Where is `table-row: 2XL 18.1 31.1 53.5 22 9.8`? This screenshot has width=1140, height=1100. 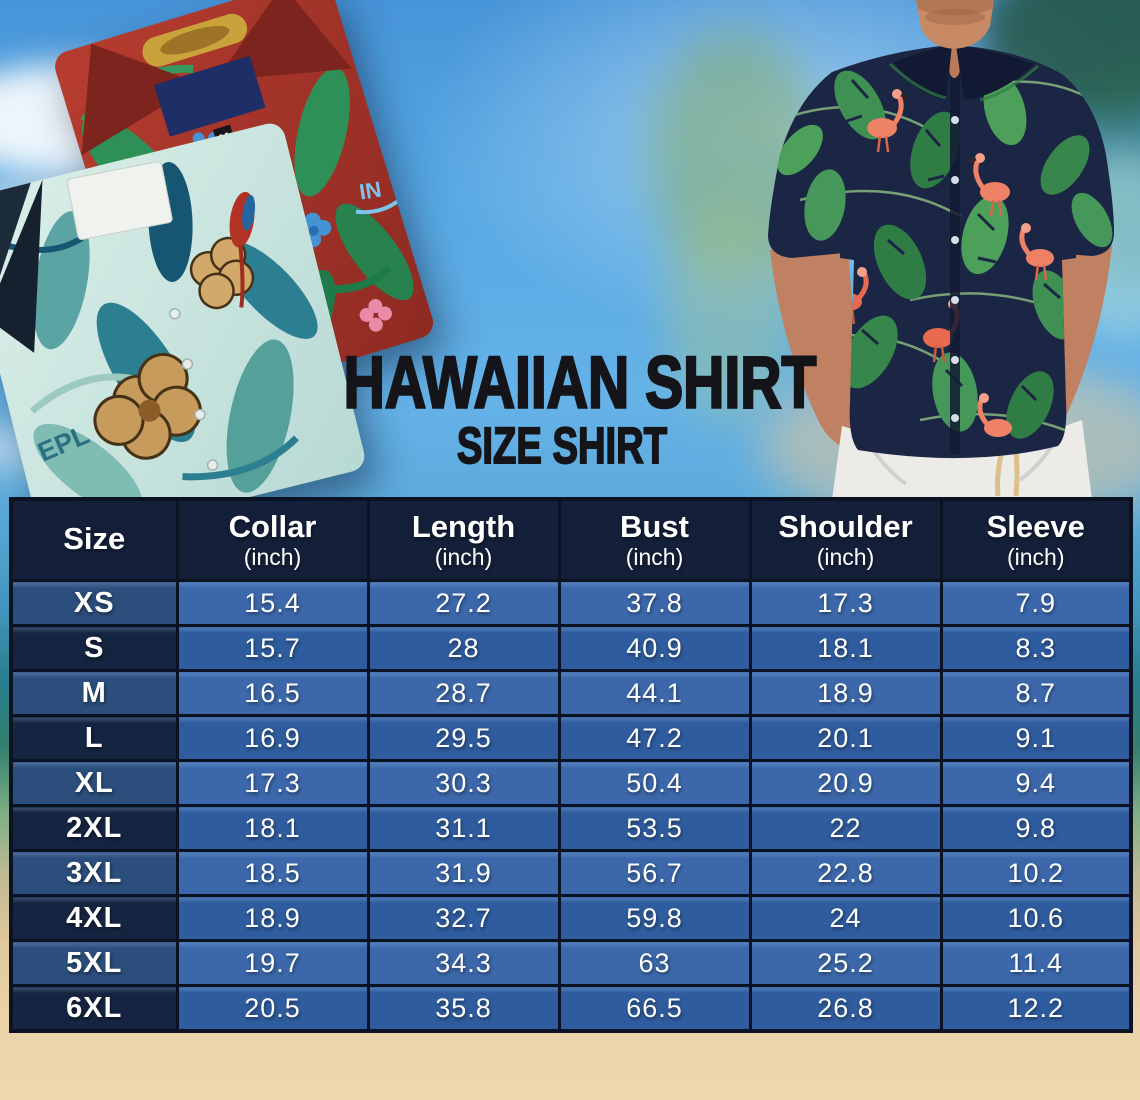 table-row: 2XL 18.1 31.1 53.5 22 9.8 is located at coordinates (571, 828).